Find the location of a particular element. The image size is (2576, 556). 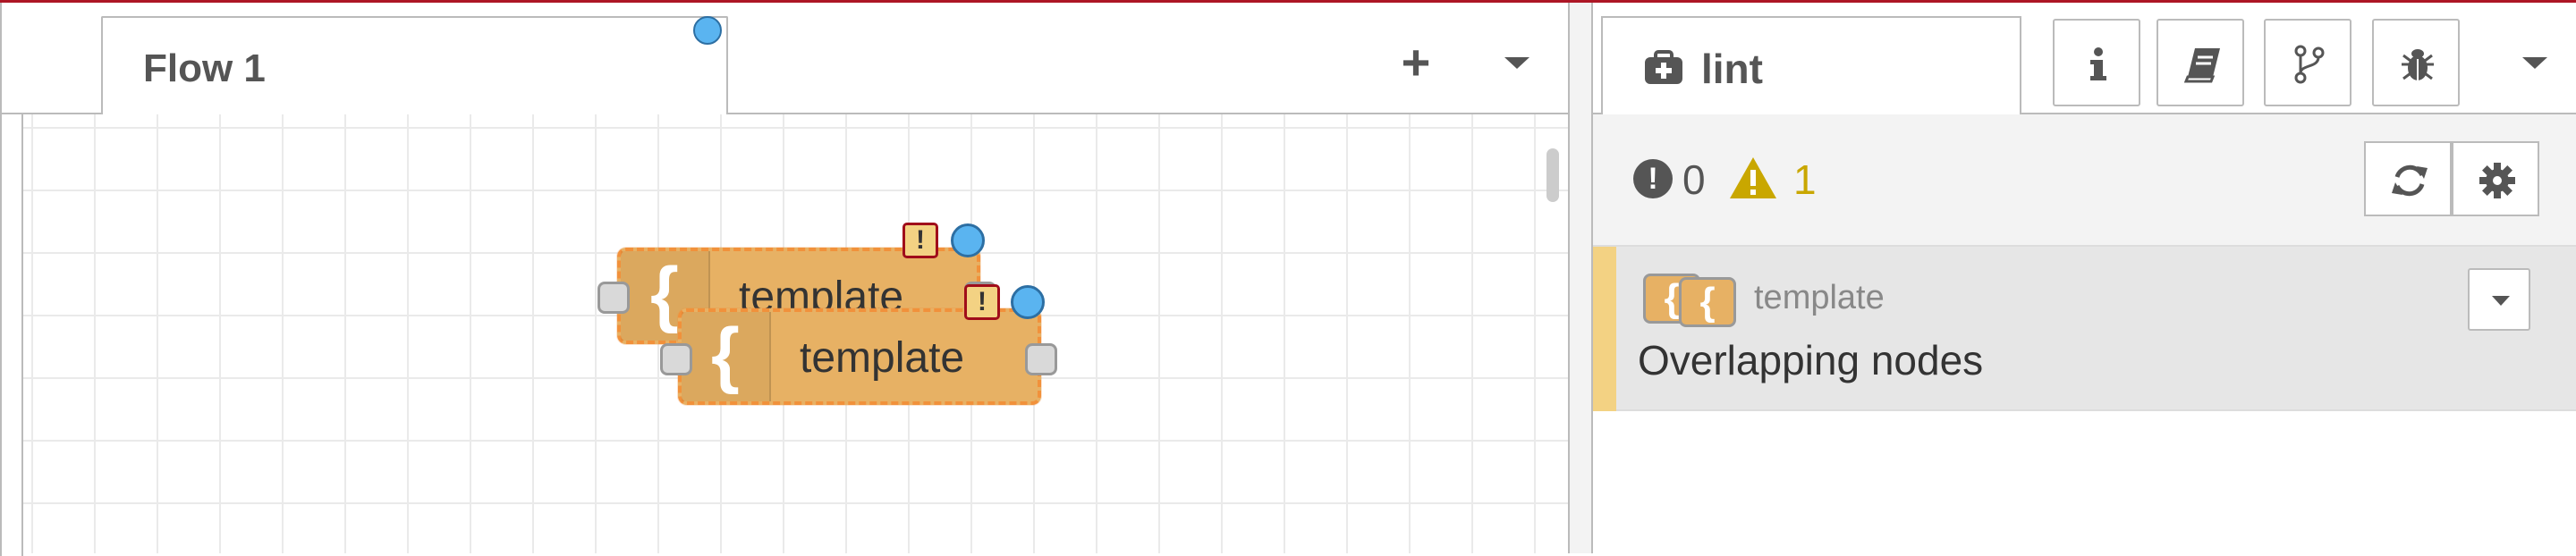

error-count: 0 is located at coordinates (1694, 179).